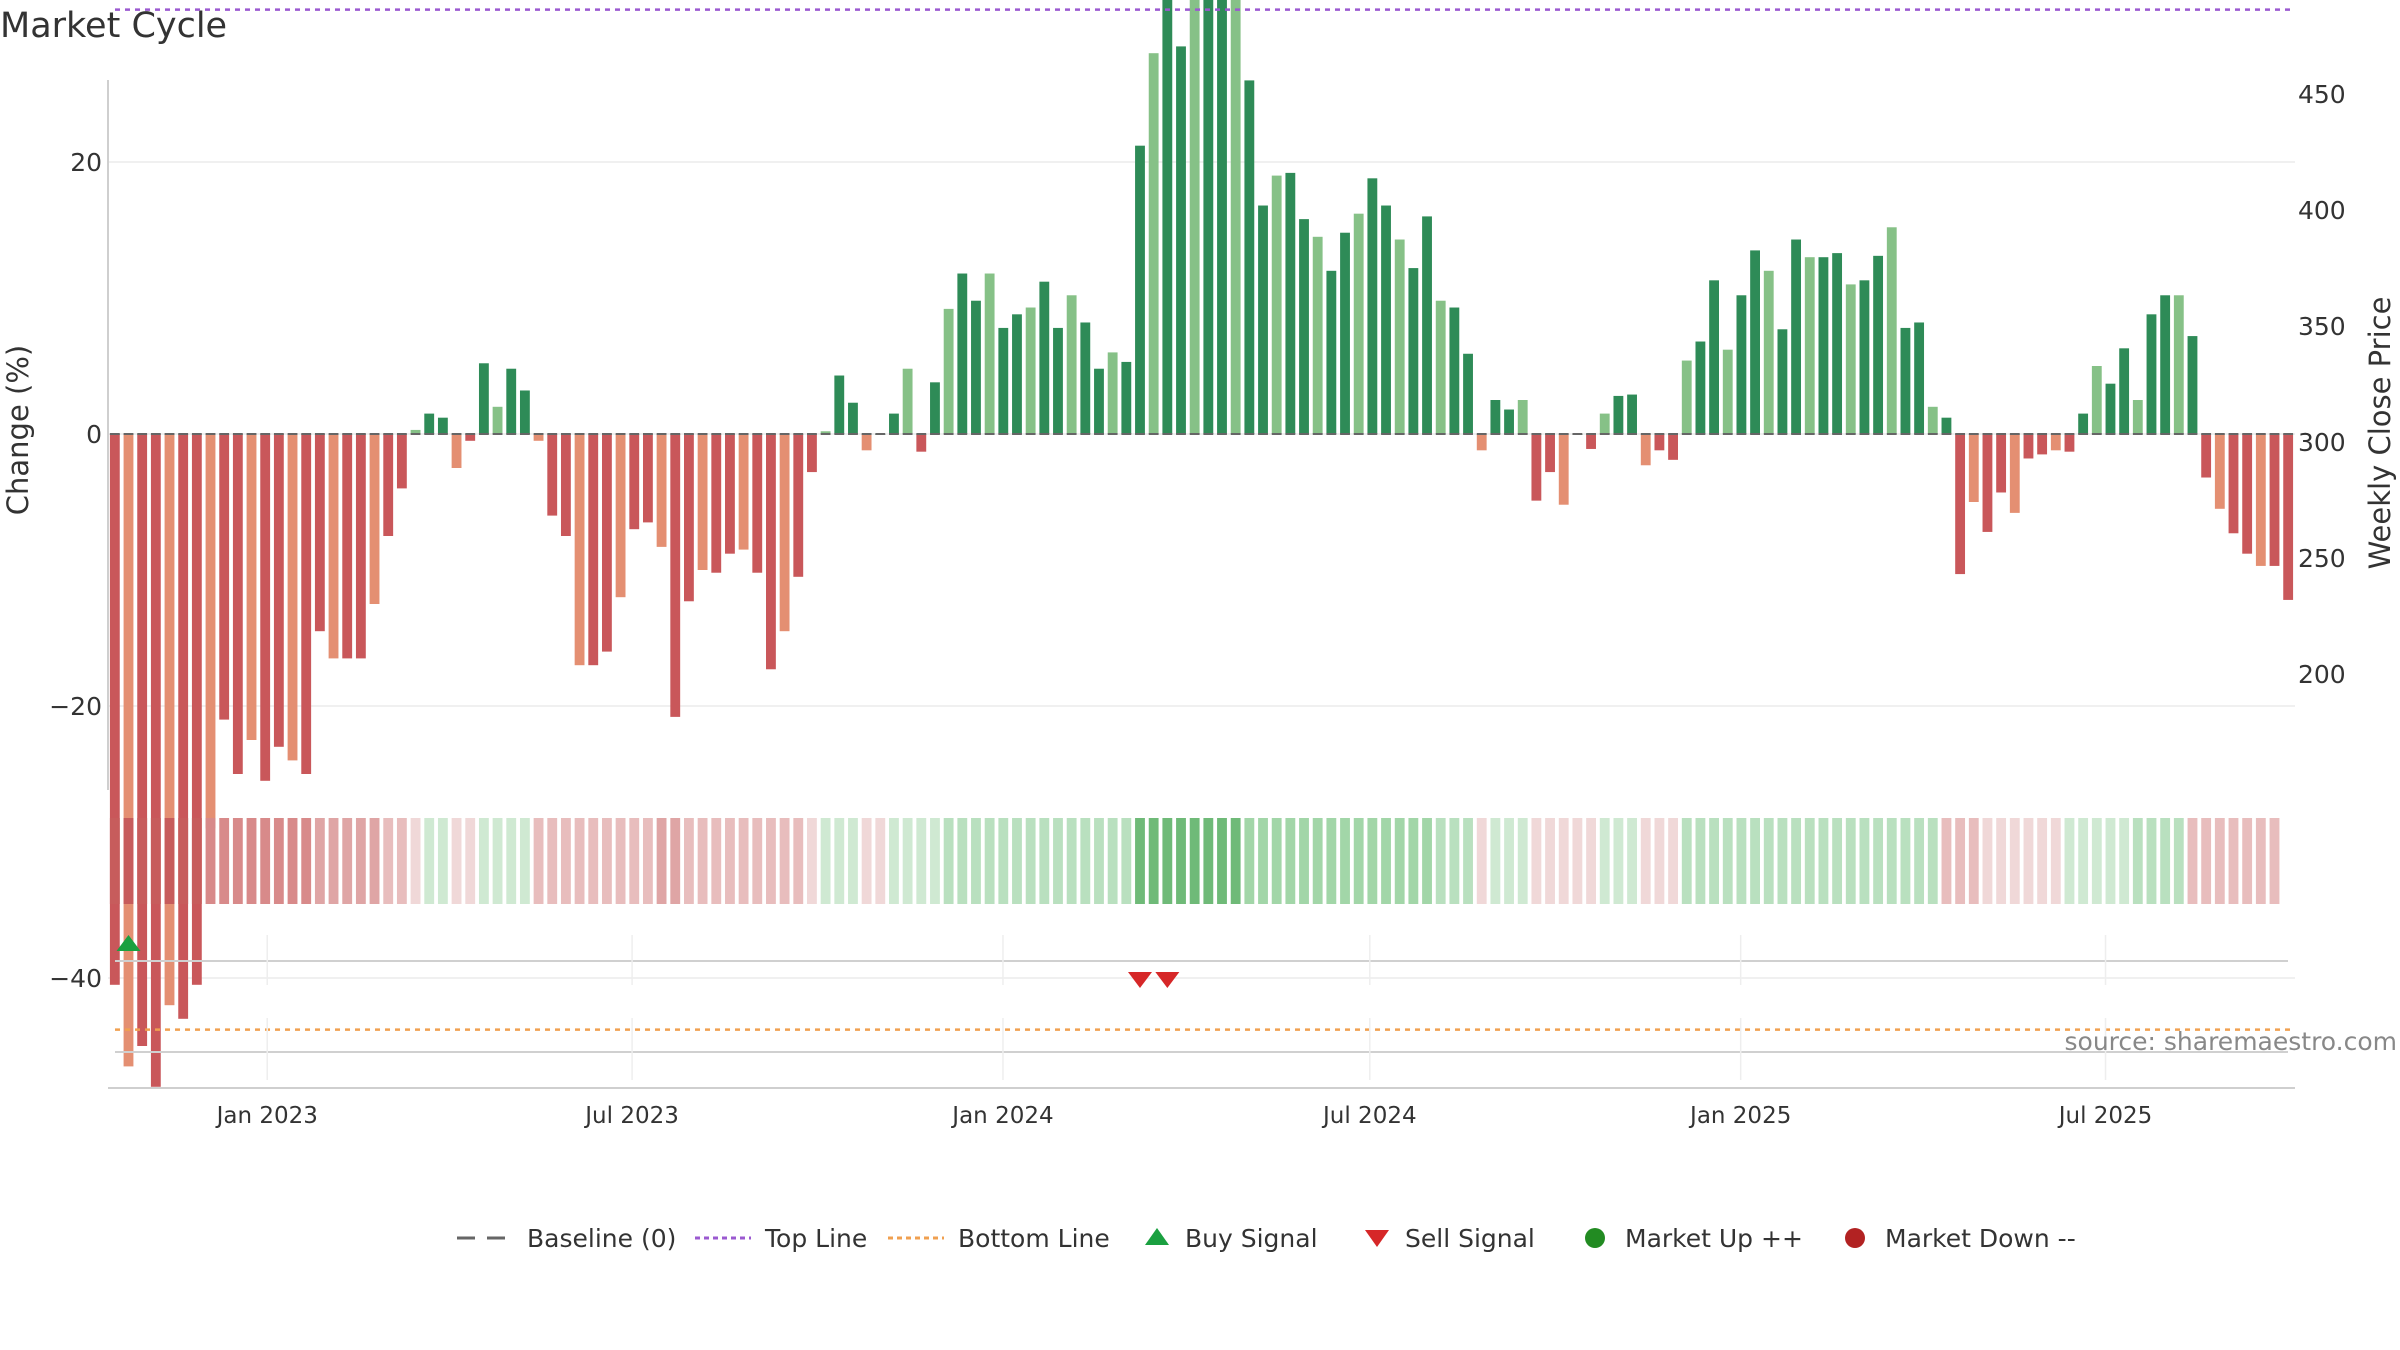 Image resolution: width=2400 pixels, height=1350 pixels. What do you see at coordinates (2105, 1116) in the screenshot?
I see `x-tick-label: Jul 2025` at bounding box center [2105, 1116].